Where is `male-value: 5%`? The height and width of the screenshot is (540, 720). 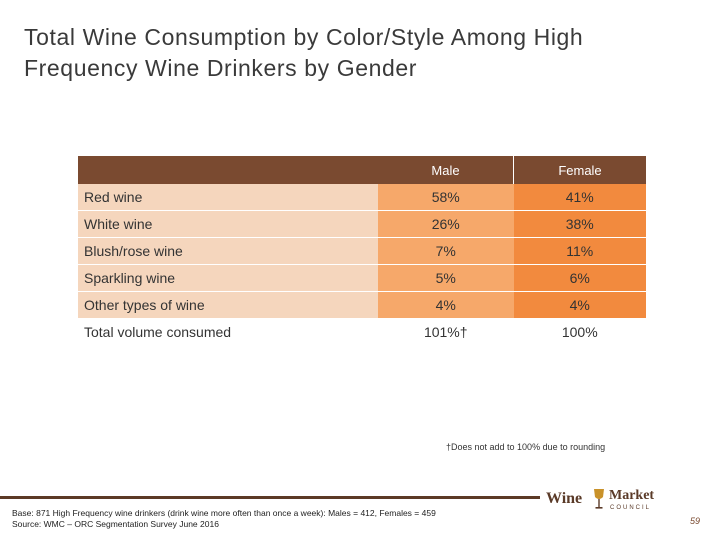
male-value: 5% is located at coordinates (446, 278).